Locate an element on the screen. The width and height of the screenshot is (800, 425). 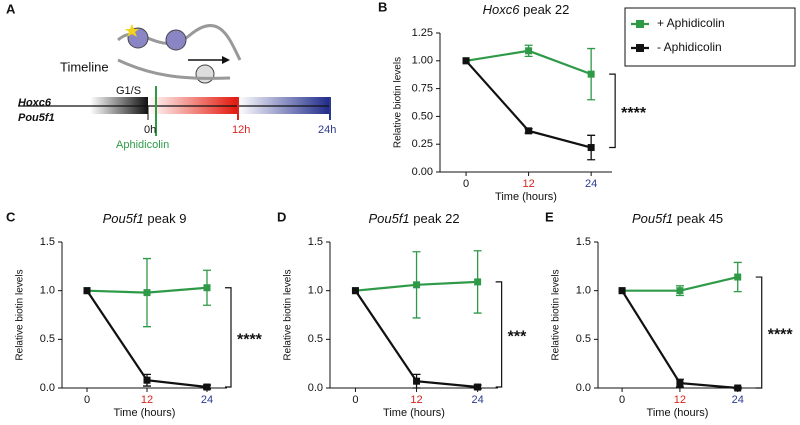
y-tick-label: 1.25 is located at coordinates (422, 33).